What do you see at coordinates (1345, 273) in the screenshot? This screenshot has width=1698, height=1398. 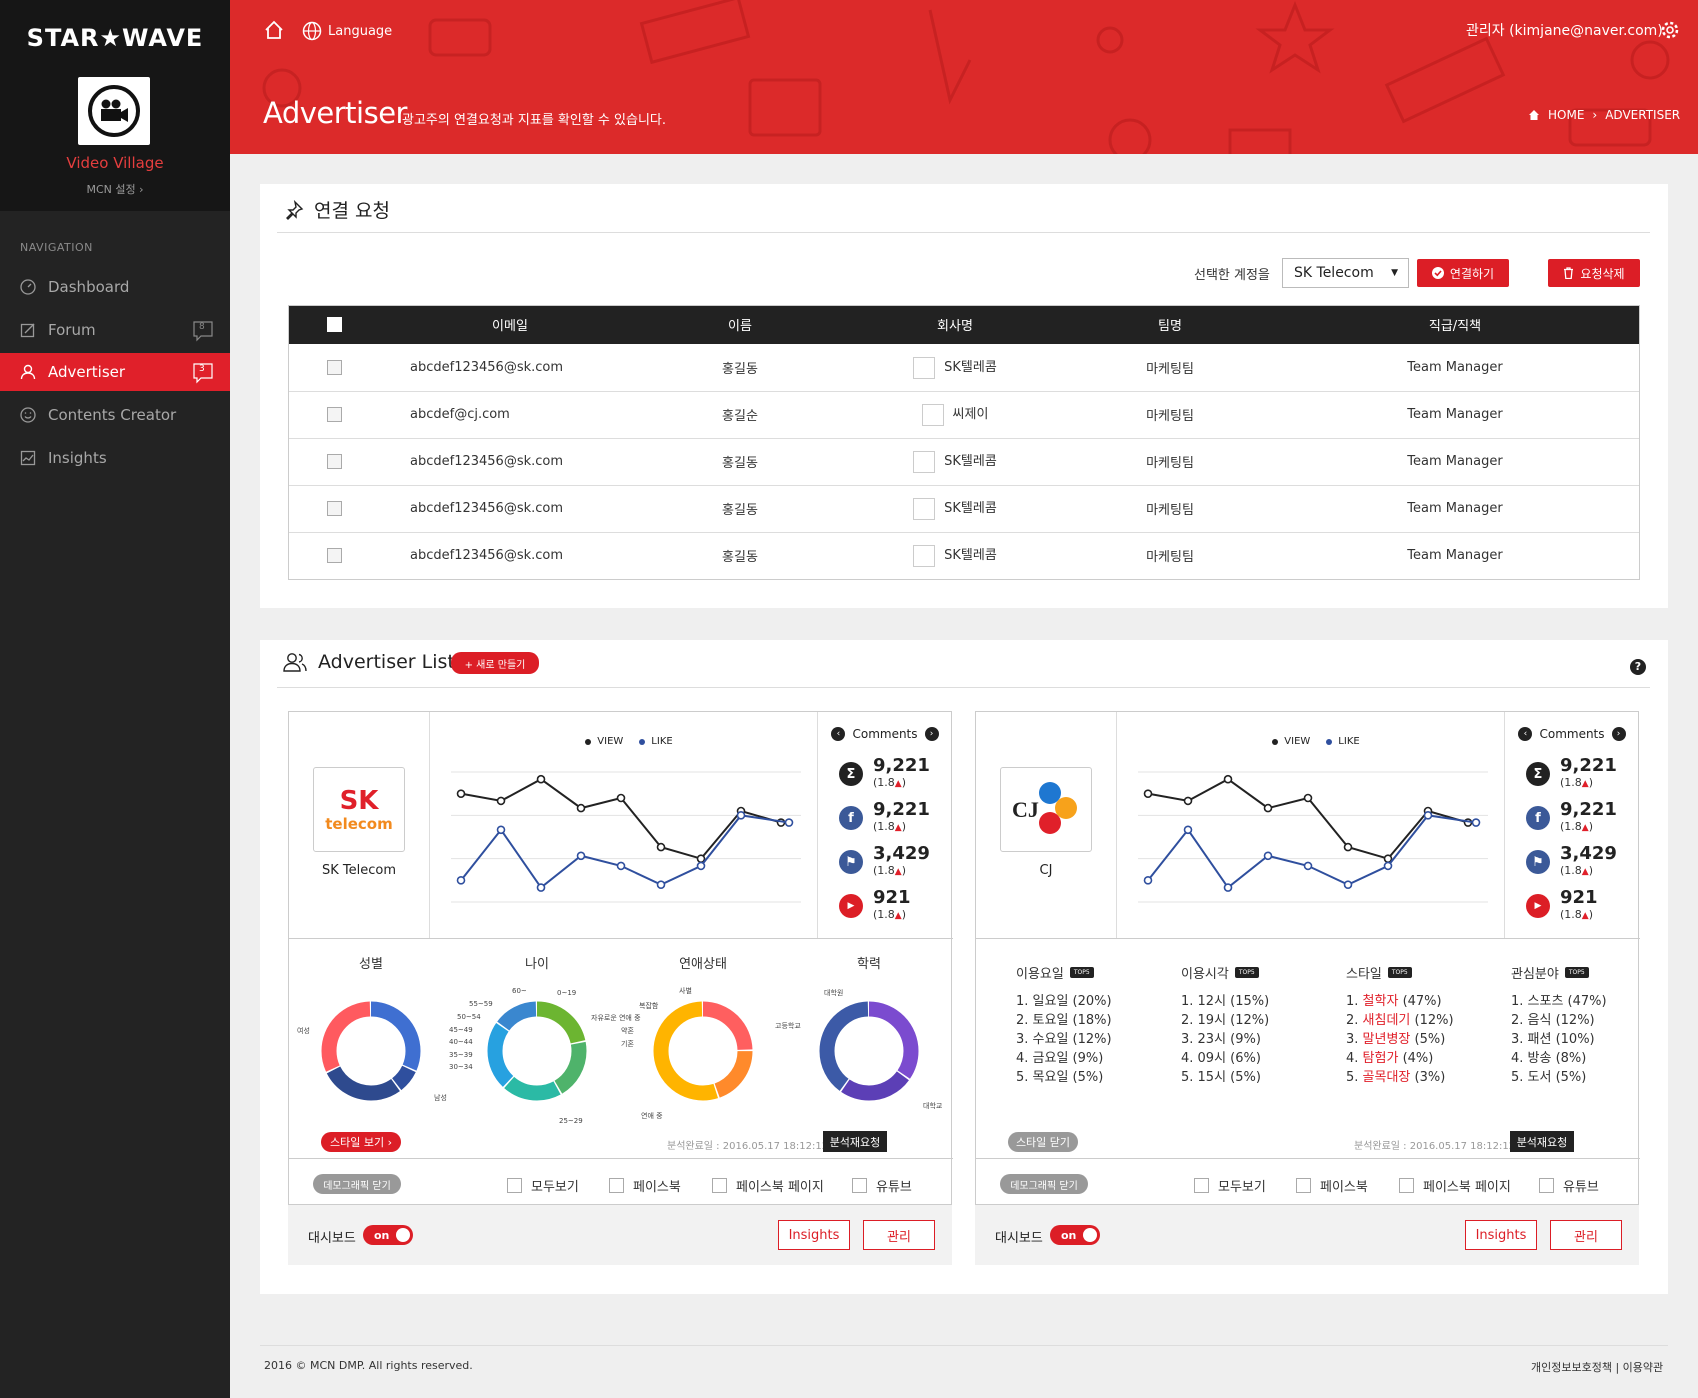 I see `account-select: SK Telecom ▼` at bounding box center [1345, 273].